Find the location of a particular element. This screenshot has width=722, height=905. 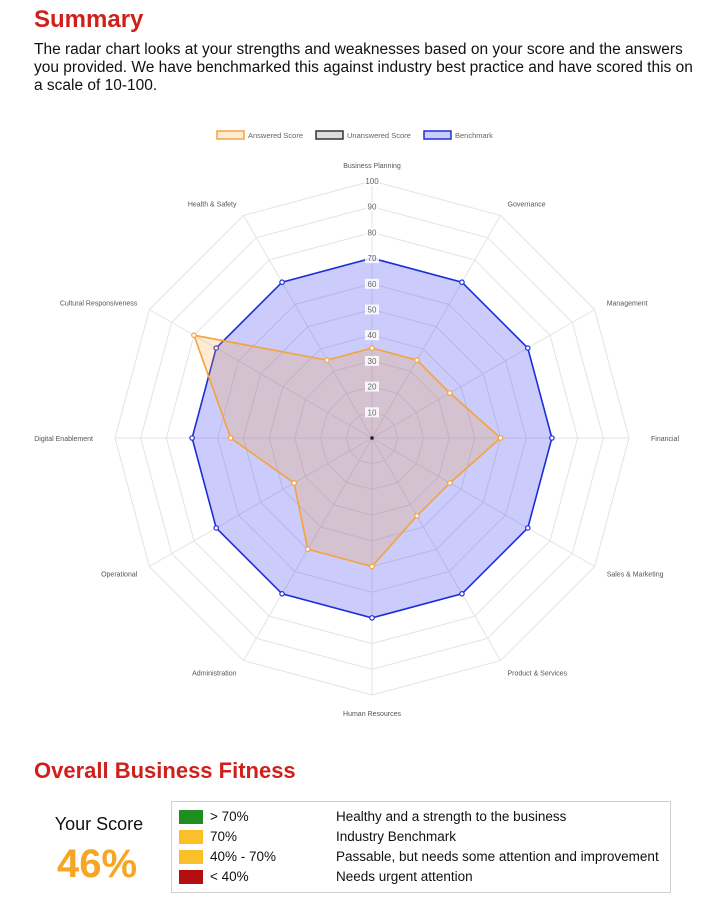

legend-description: Healthy and a strength to the business is located at coordinates (451, 816).